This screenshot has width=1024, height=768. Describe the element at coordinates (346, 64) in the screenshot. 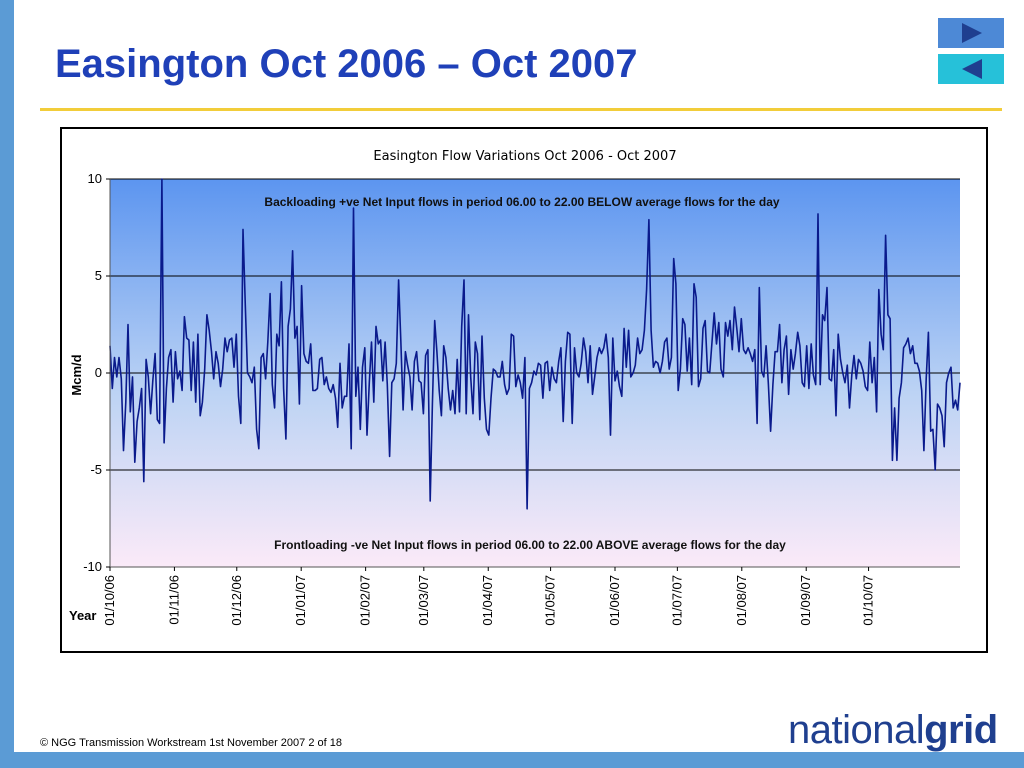

I see `slide-title: Easington Oct 2006 – Oct 2007` at that location.